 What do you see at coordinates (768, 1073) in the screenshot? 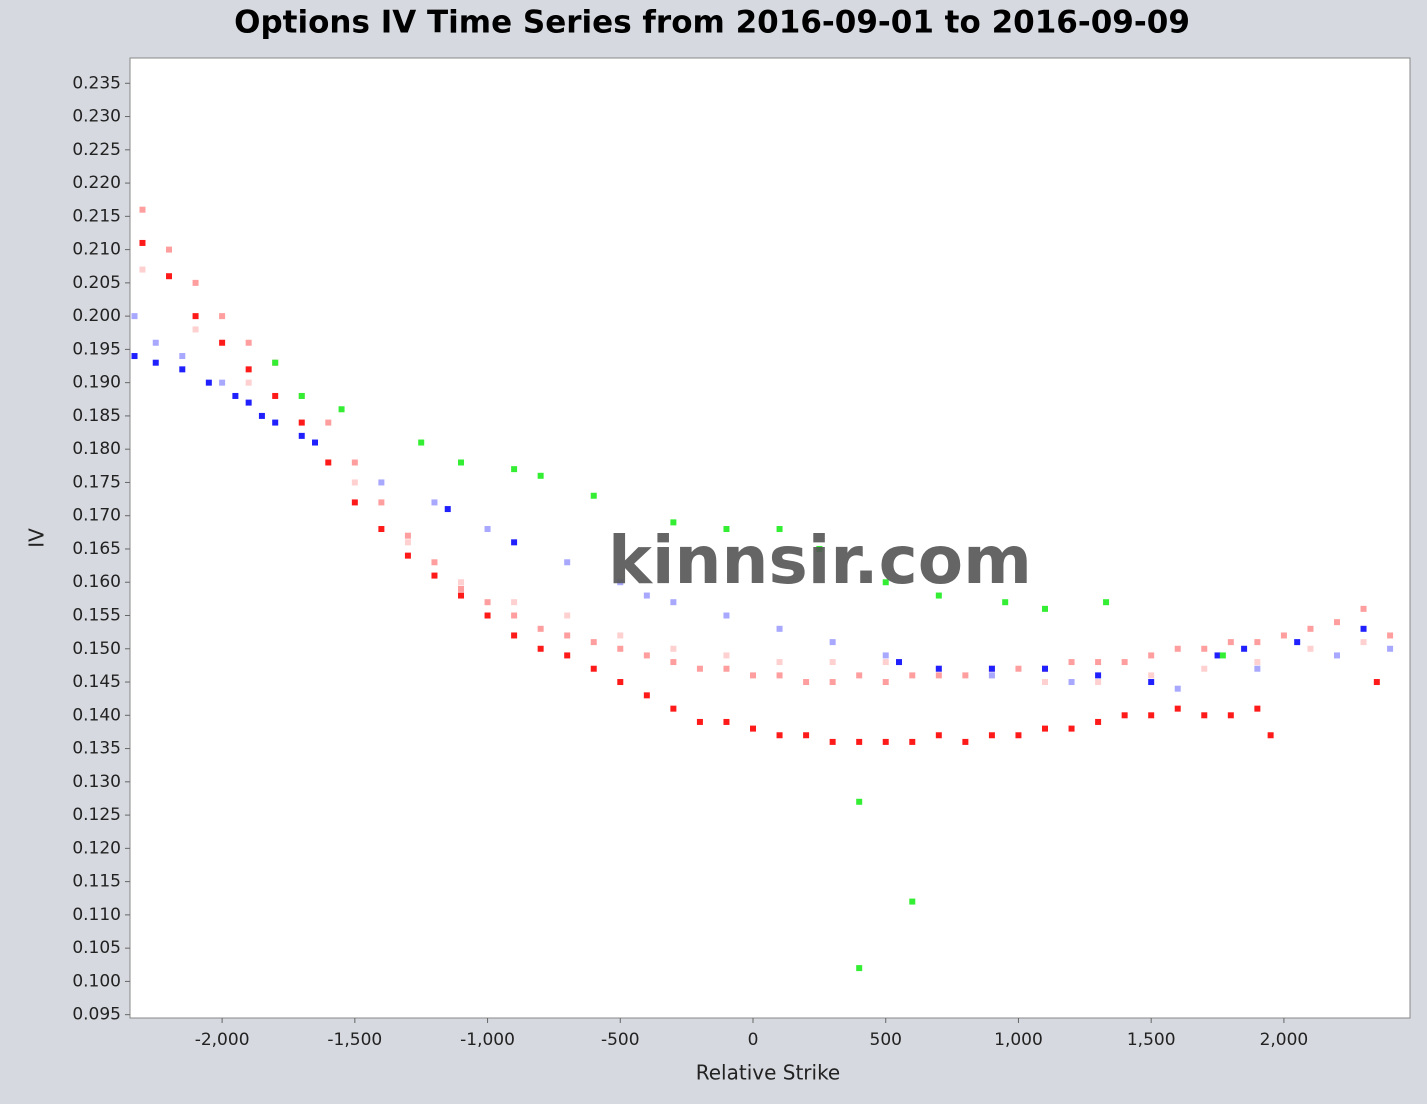
I see `x-axis-label: Relative Strike` at bounding box center [768, 1073].